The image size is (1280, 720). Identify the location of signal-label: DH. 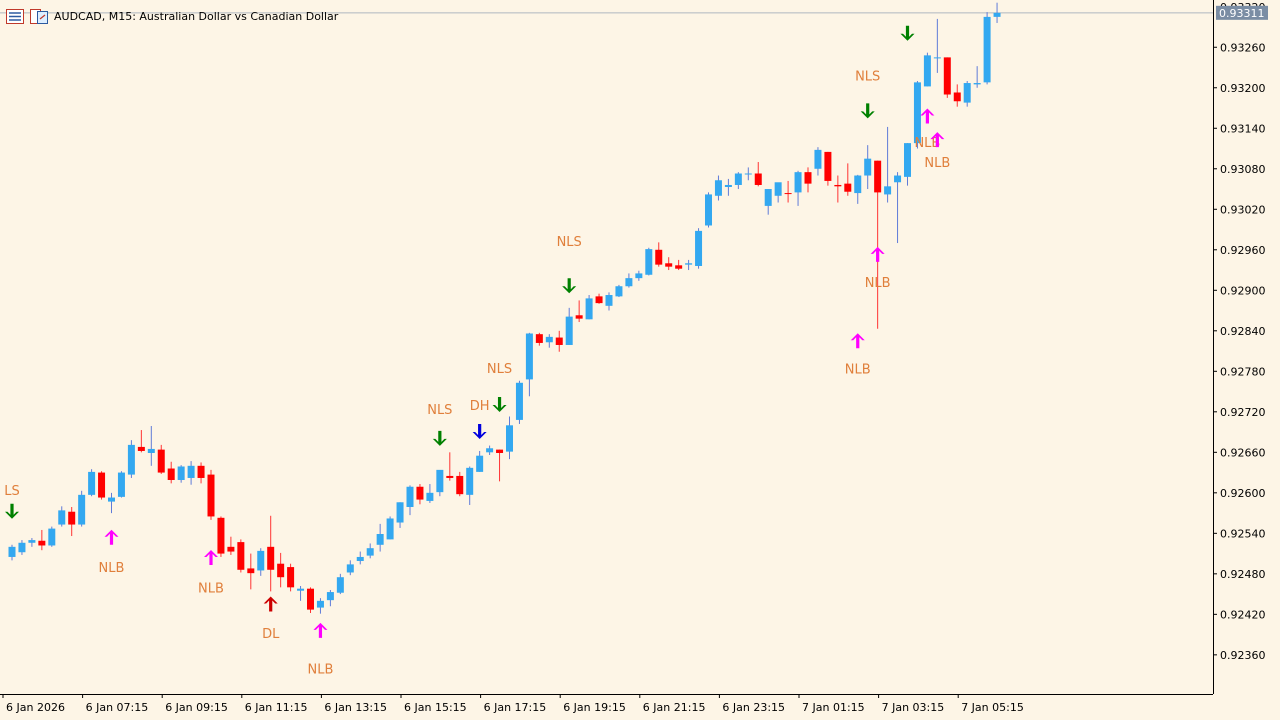
(480, 406).